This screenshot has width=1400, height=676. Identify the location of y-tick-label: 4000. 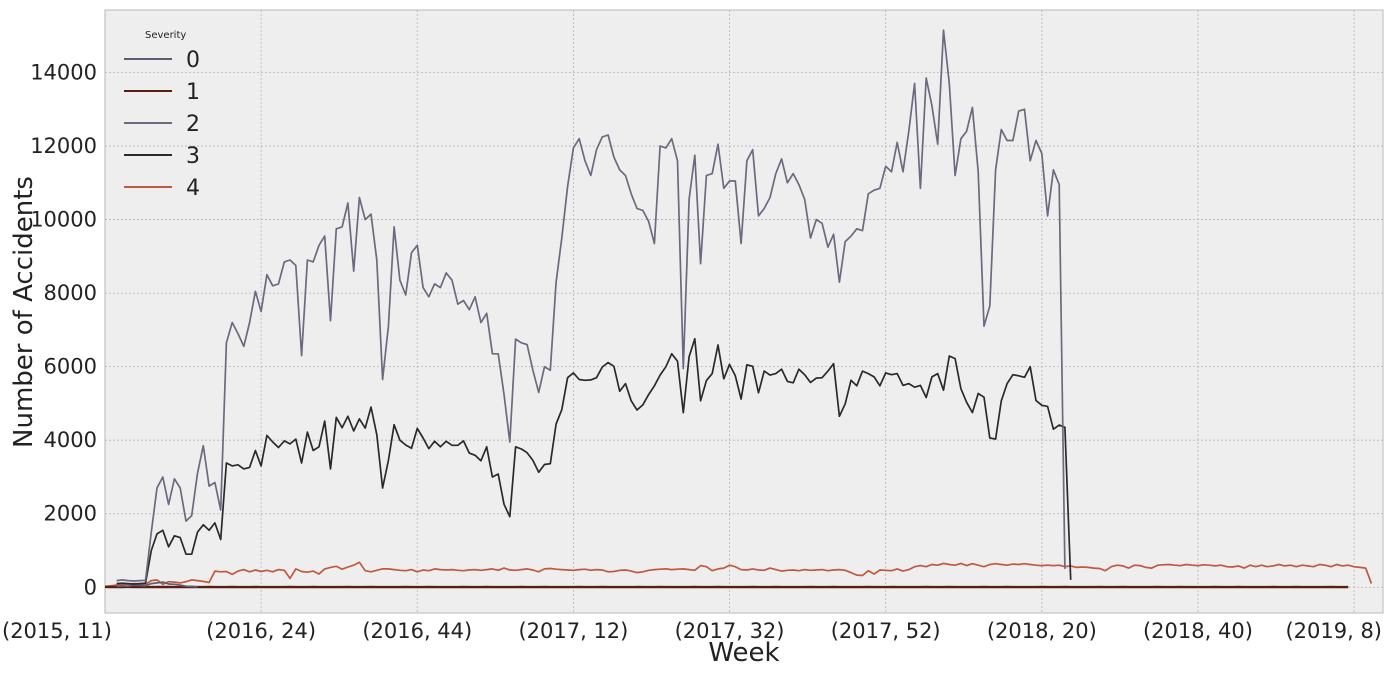
(70, 440).